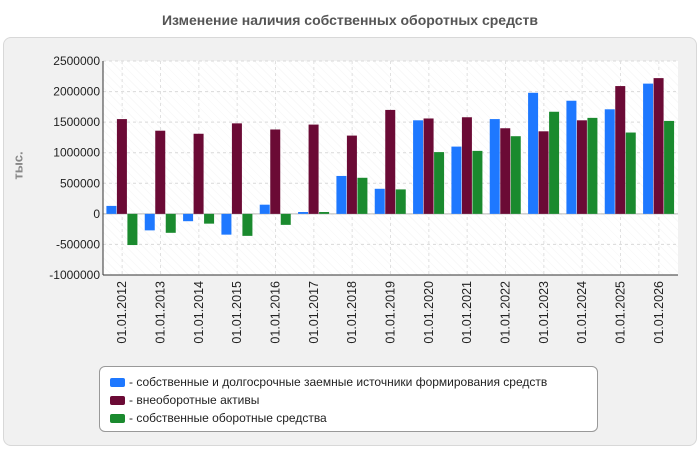  Describe the element at coordinates (117, 382) in the screenshot. I see `legend-swatch-sources` at that location.